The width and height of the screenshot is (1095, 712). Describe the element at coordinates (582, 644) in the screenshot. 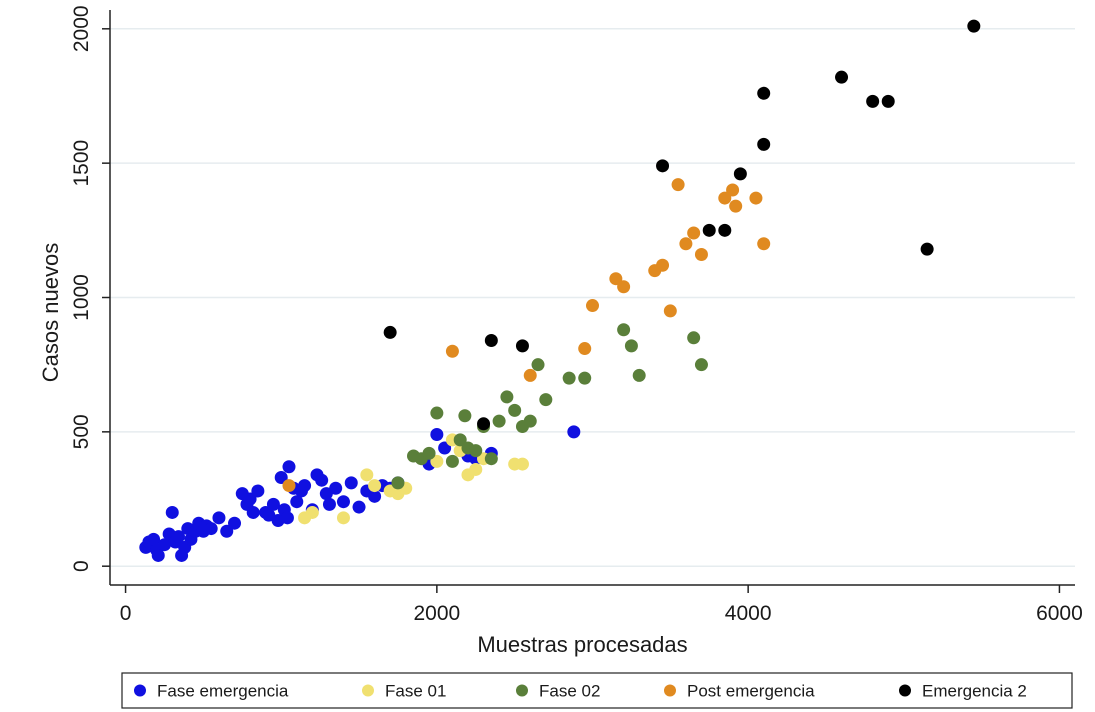

I see `x-axis-title: Muestras procesadas` at that location.